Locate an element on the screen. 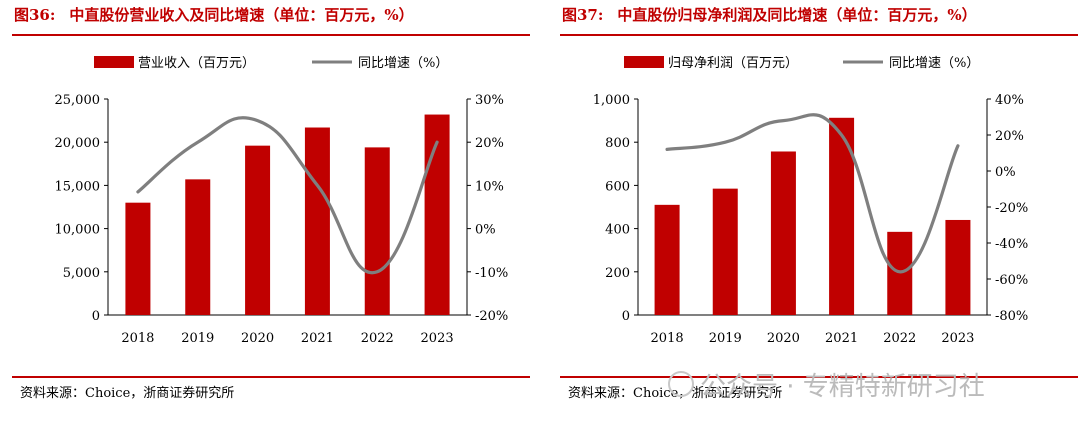 Image resolution: width=1080 pixels, height=427 pixels. wechat-icon is located at coordinates (681, 384).